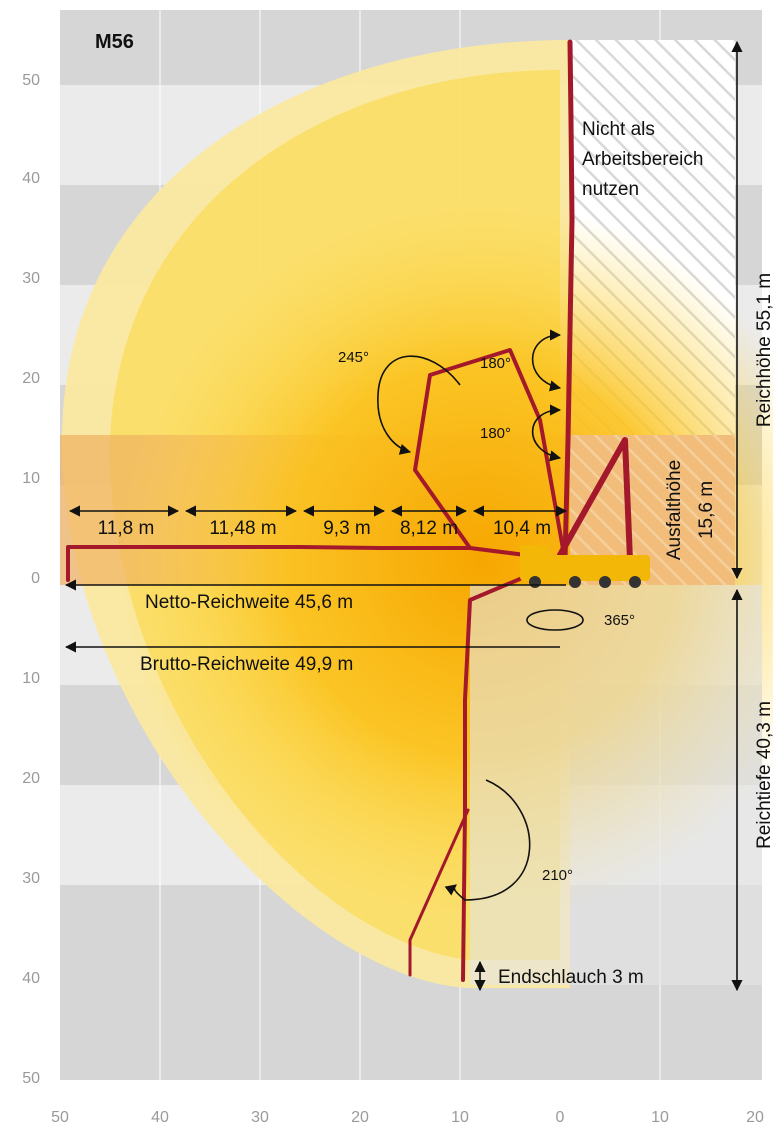 The height and width of the screenshot is (1135, 773). I want to click on segment-label: 10,4 m, so click(522, 528).